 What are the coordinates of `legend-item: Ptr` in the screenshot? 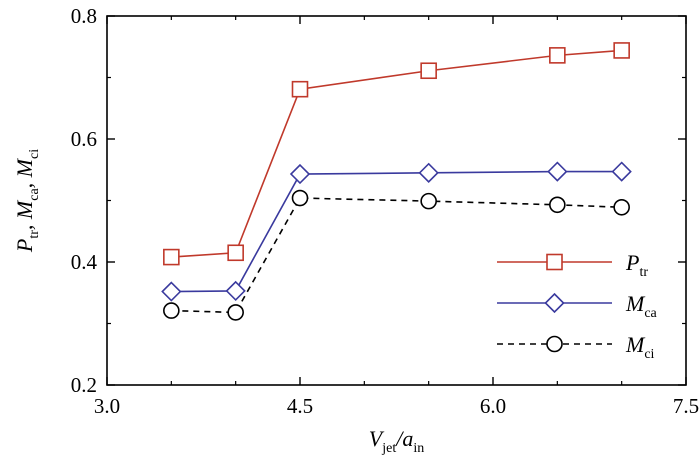 It's located at (572, 265).